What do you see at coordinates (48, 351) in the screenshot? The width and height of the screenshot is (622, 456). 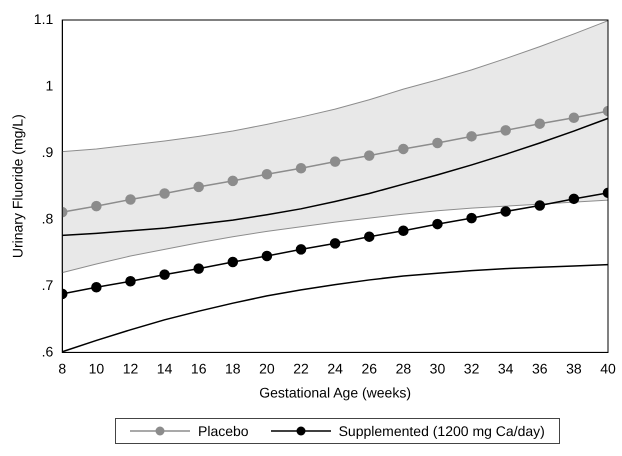 I see `y-tick-label: .6` at bounding box center [48, 351].